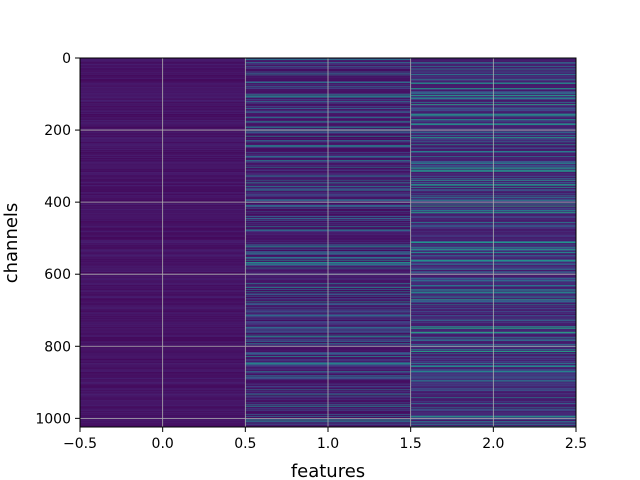  I want to click on y-tick-label: 200, so click(57, 131).